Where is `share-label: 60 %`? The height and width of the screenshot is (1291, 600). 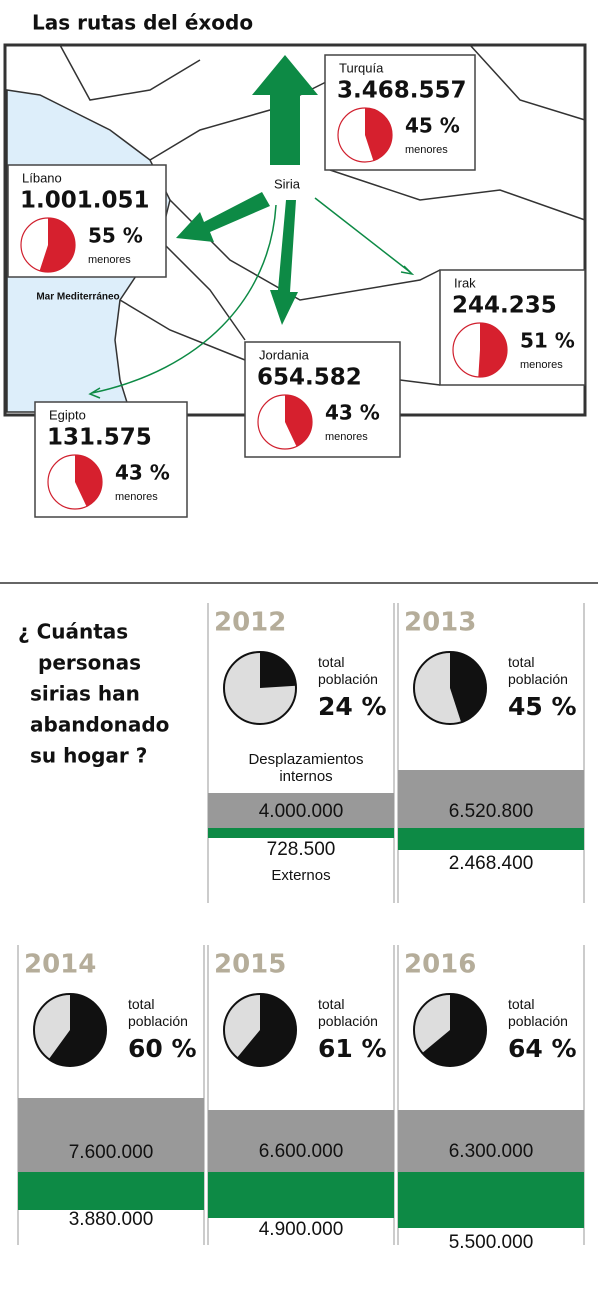 share-label: 60 % is located at coordinates (162, 1048).